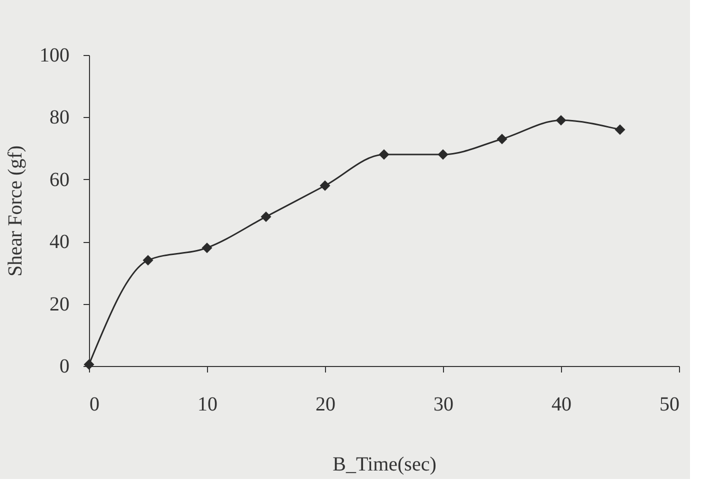 This screenshot has height=503, width=705. I want to click on y-tick-label: 0, so click(65, 367).